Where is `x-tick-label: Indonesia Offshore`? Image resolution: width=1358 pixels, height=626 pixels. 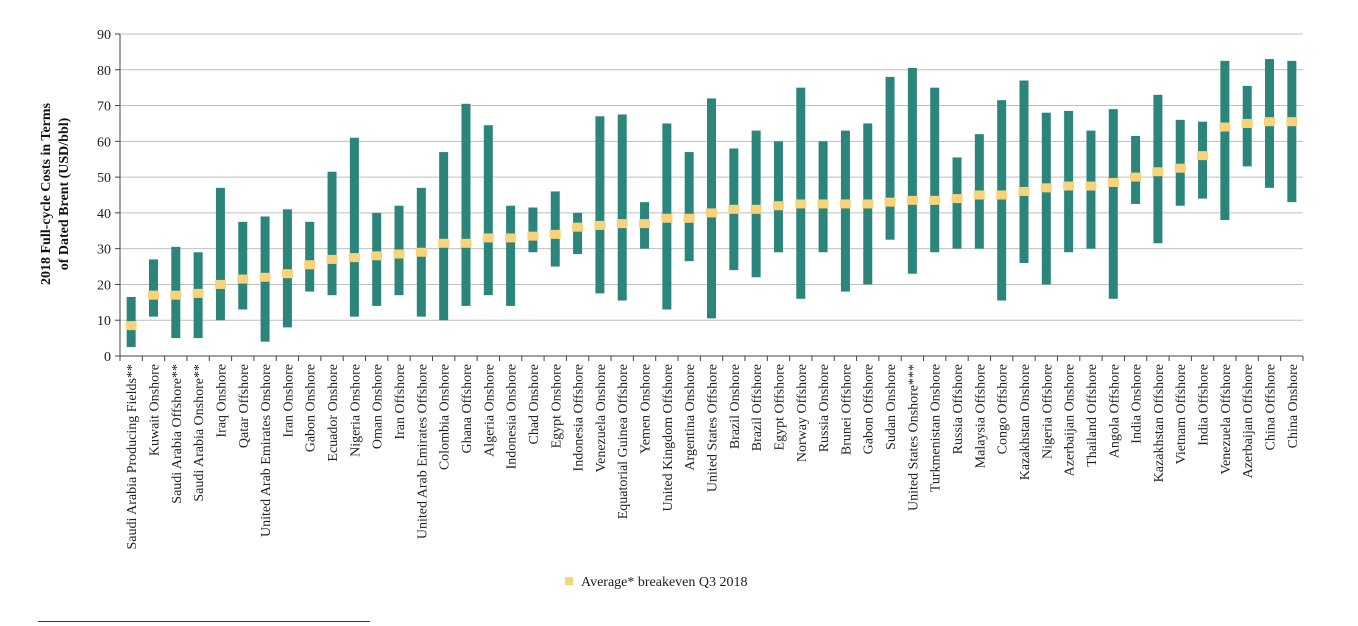
x-tick-label: Indonesia Offshore is located at coordinates (579, 417).